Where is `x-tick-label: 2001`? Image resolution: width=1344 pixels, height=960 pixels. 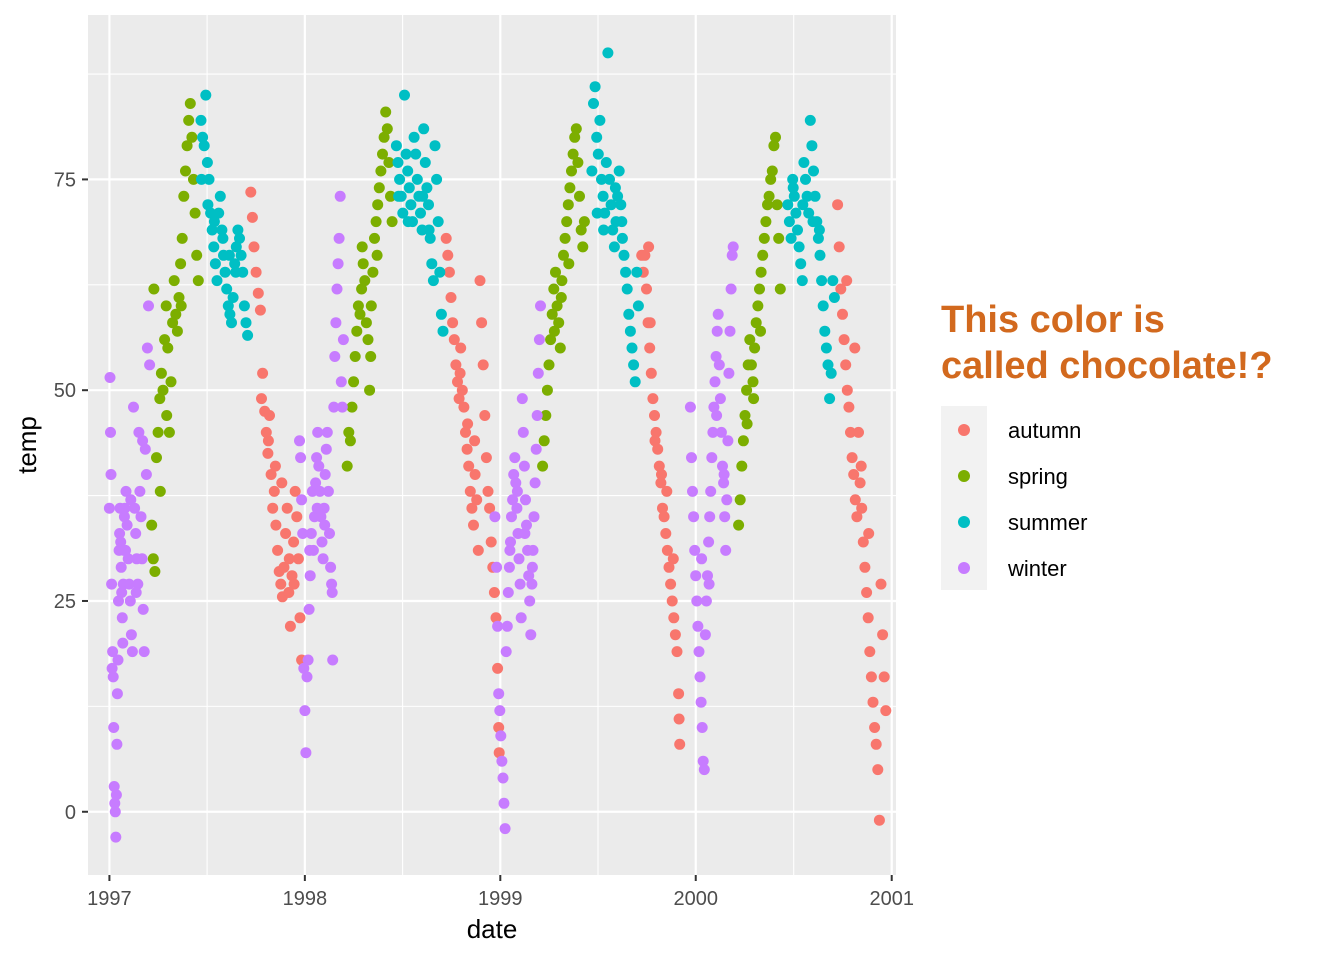
x-tick-label: 2001 is located at coordinates (891, 899).